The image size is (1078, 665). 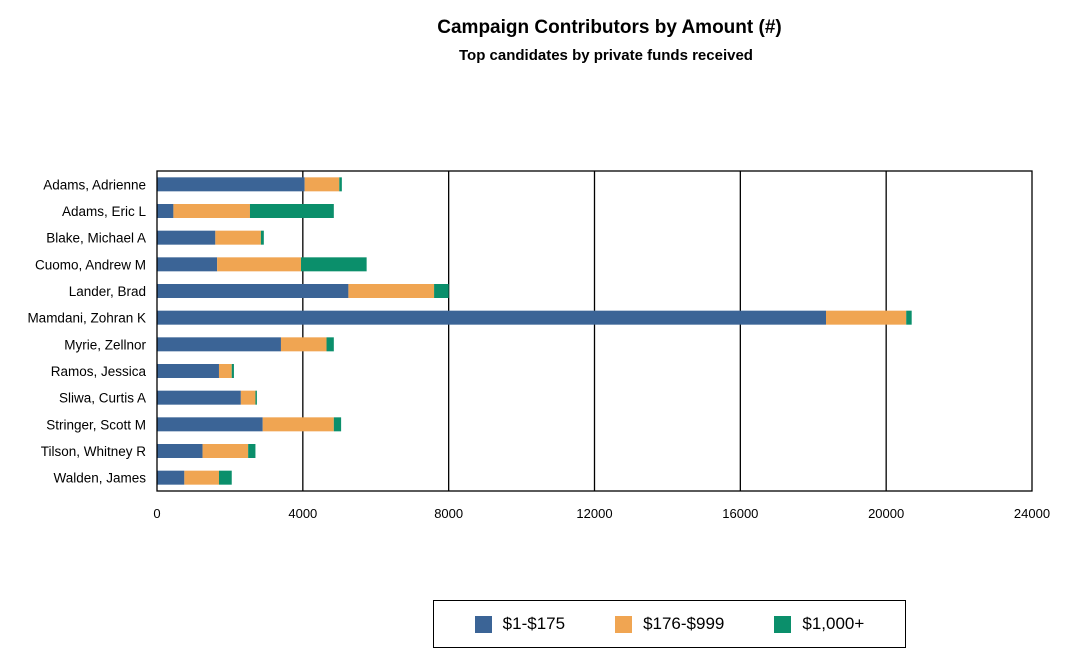 What do you see at coordinates (783, 624) in the screenshot?
I see `legend-swatch-large` at bounding box center [783, 624].